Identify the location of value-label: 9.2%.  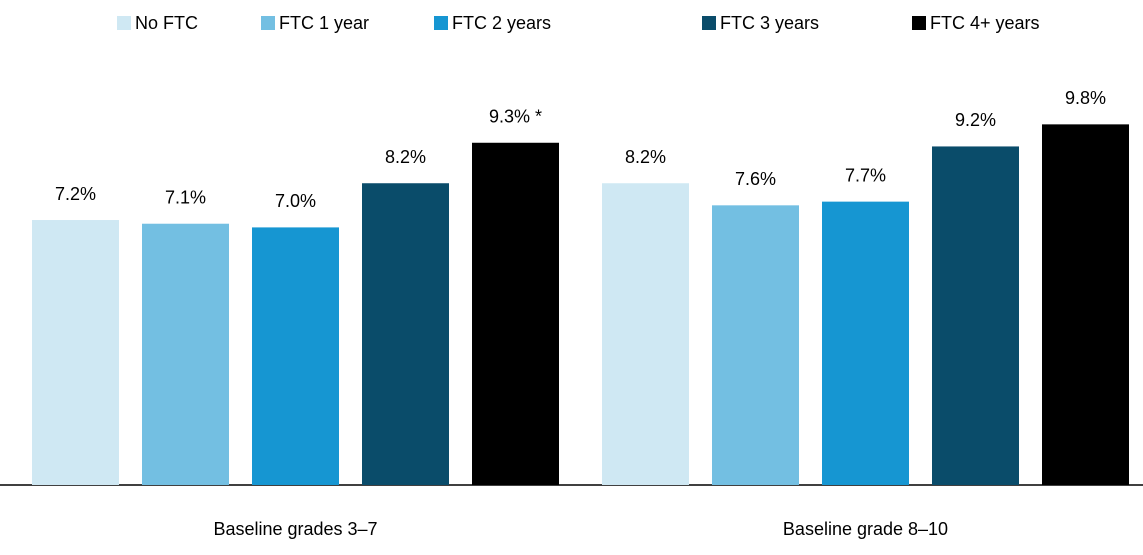
(975, 120).